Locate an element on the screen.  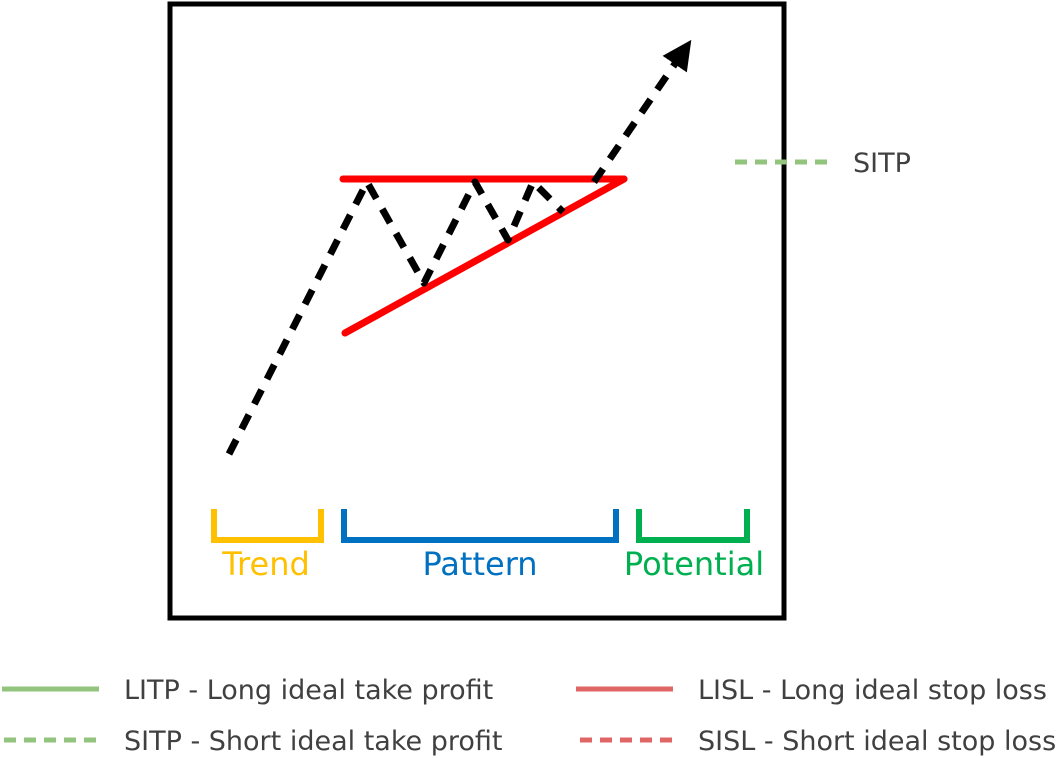
price-path is located at coordinates (395, 317).